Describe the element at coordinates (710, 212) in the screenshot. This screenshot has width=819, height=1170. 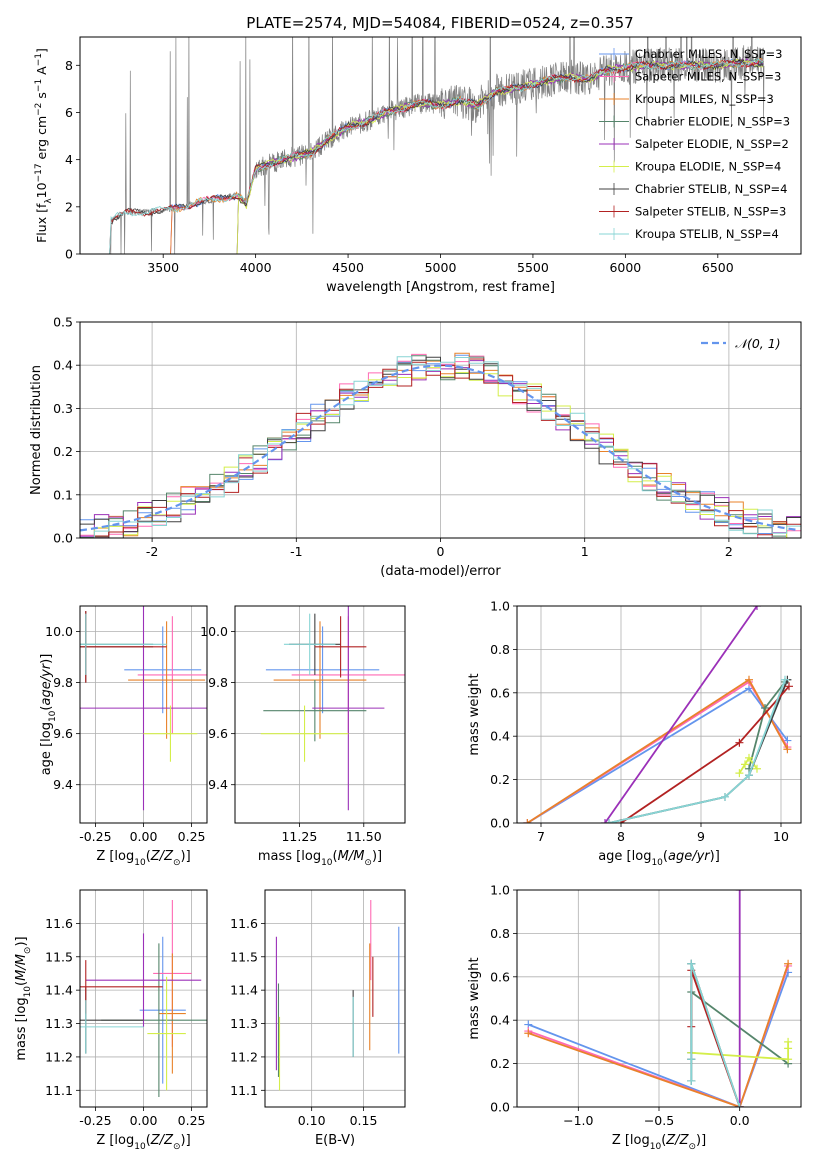
I see `legend-label-salpeter-stelib: Salpeter STELIB, N_SSP=3` at that location.